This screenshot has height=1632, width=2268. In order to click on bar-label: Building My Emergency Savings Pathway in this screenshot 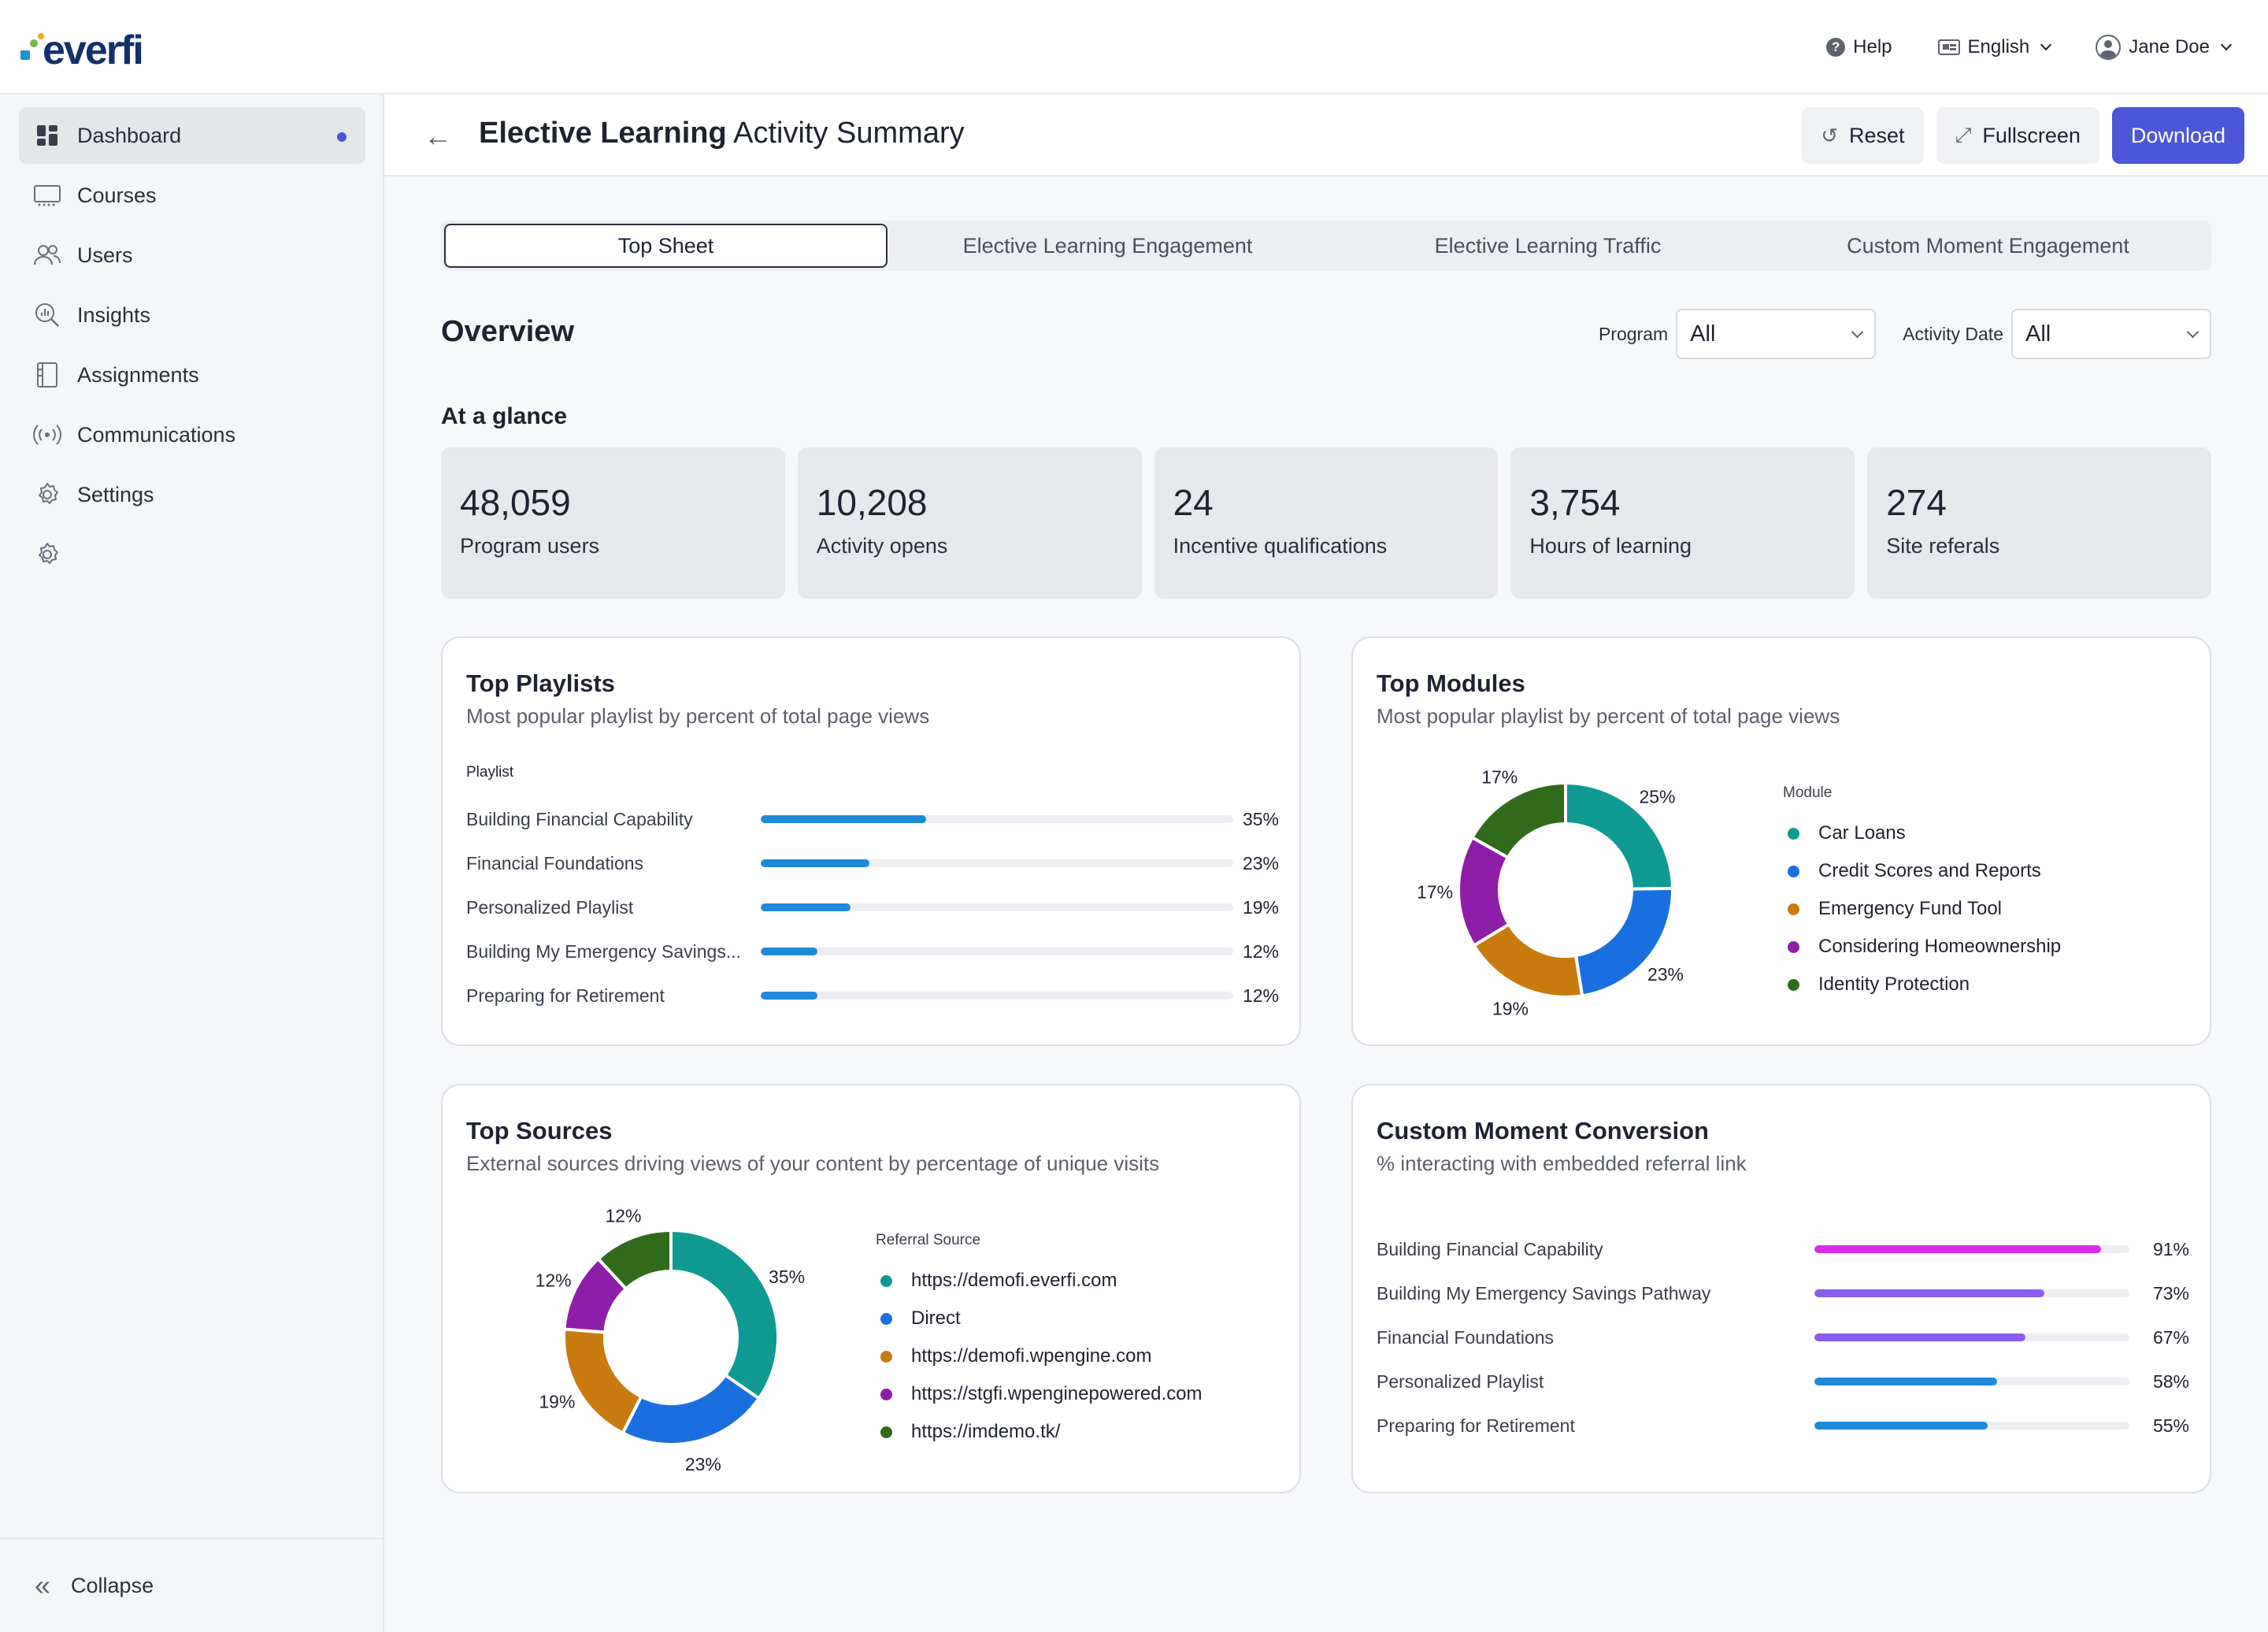, I will do `click(1544, 1293)`.